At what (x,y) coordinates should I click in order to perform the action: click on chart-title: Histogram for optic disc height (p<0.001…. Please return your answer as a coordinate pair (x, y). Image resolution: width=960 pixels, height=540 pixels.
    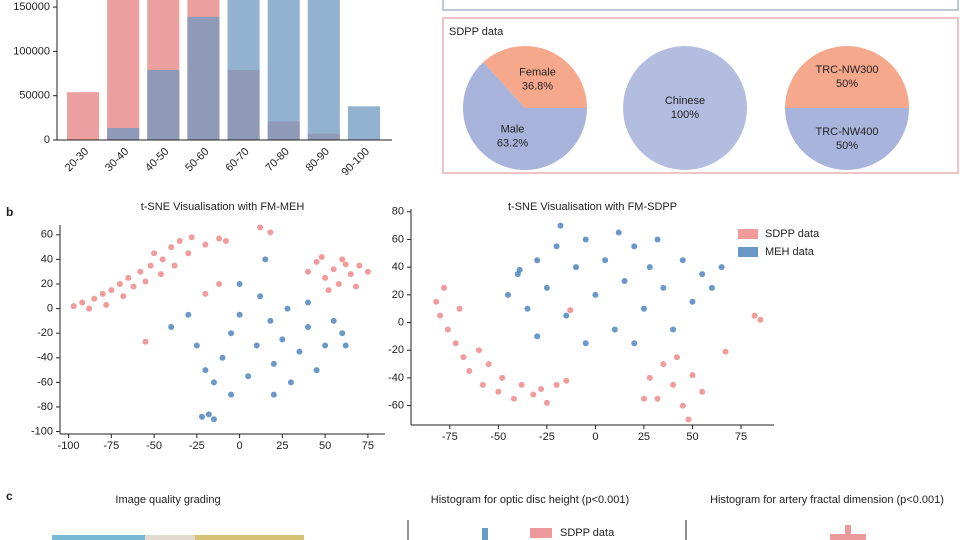
    Looking at the image, I should click on (530, 500).